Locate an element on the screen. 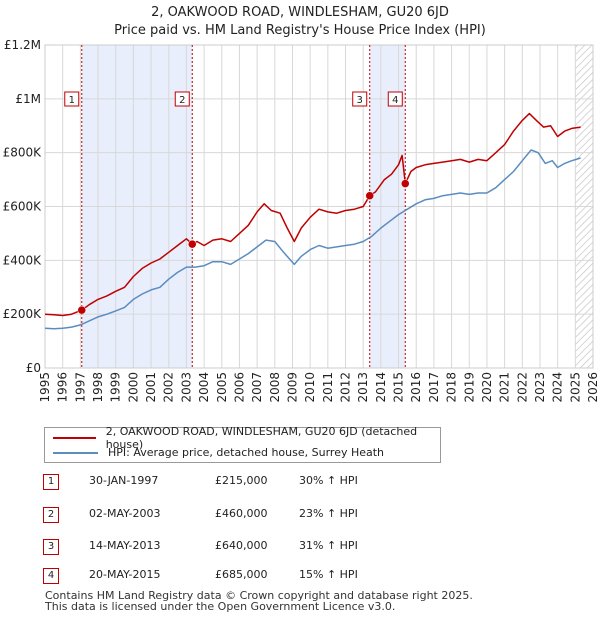 This screenshot has width=600, height=620. sale-number-badge: 2 is located at coordinates (51, 515).